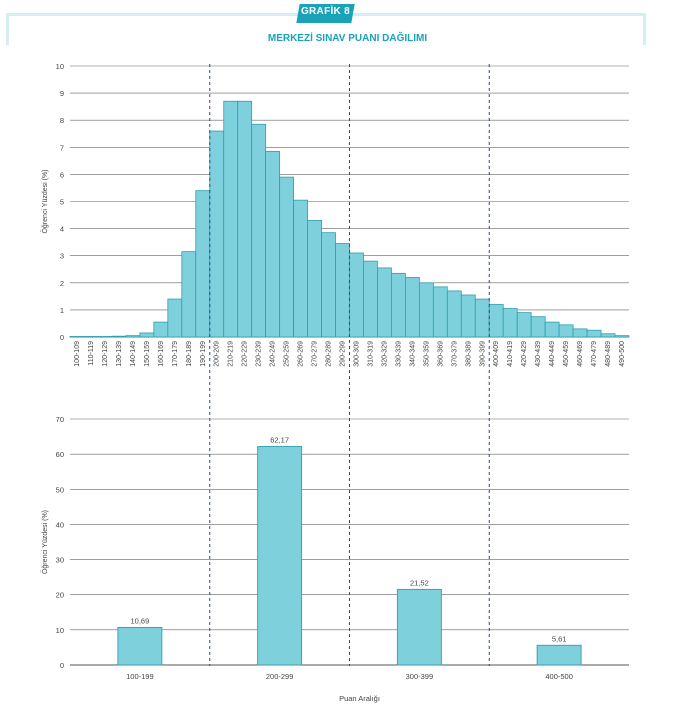 The image size is (695, 713). I want to click on bar-value-label: 10,69, so click(139, 620).